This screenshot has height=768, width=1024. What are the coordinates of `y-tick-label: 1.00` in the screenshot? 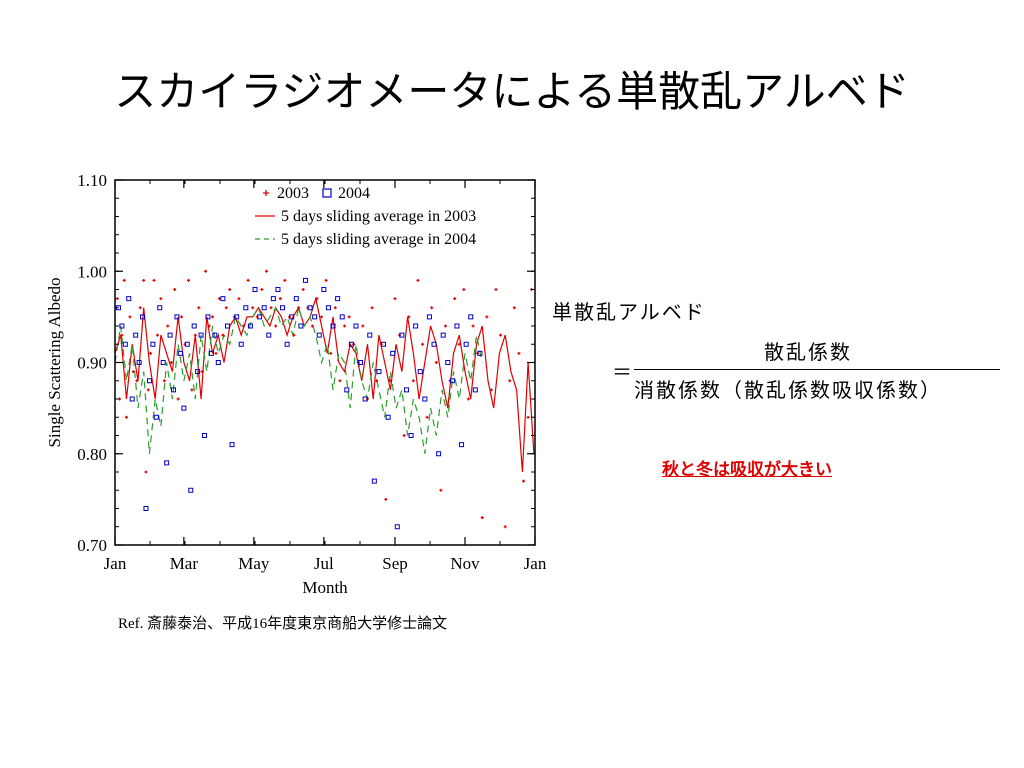 It's located at (92, 271).